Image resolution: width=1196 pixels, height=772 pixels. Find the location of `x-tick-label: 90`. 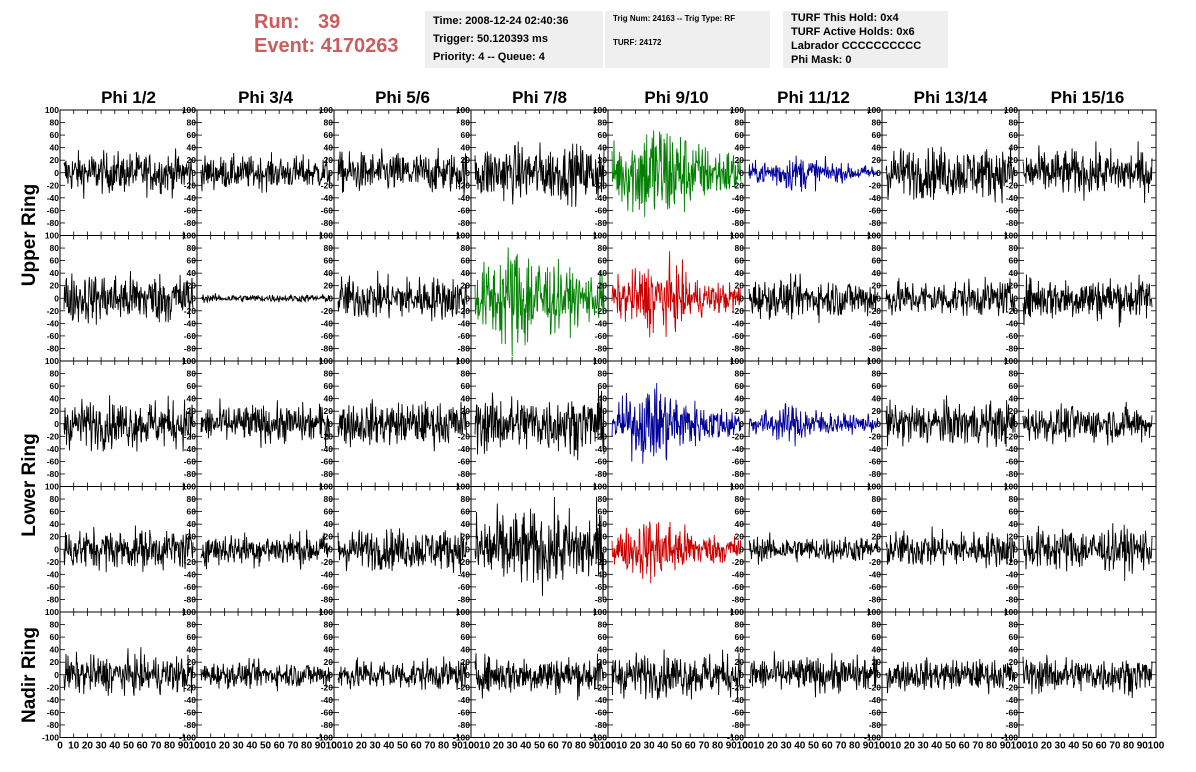

x-tick-label: 90 is located at coordinates (1006, 746).